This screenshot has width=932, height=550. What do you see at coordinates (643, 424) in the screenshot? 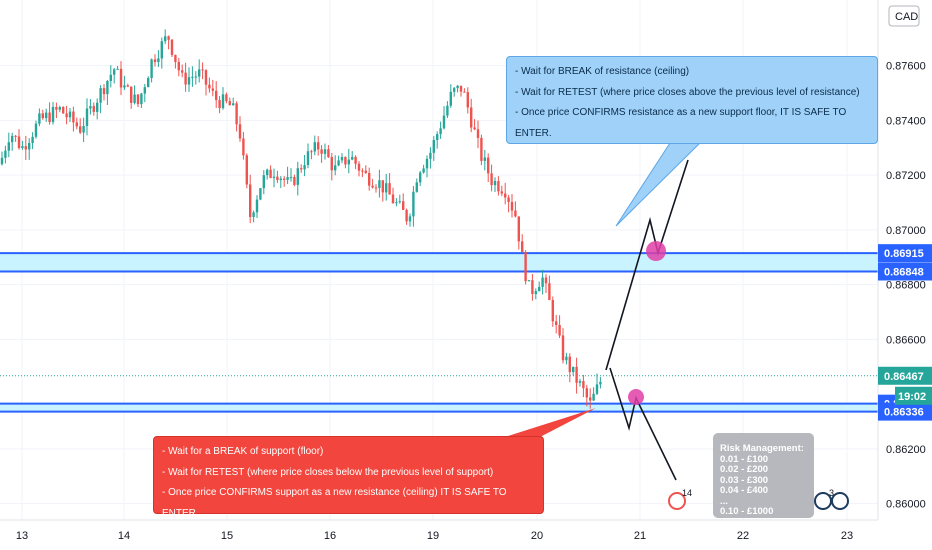
I see `bearish-path-line` at bounding box center [643, 424].